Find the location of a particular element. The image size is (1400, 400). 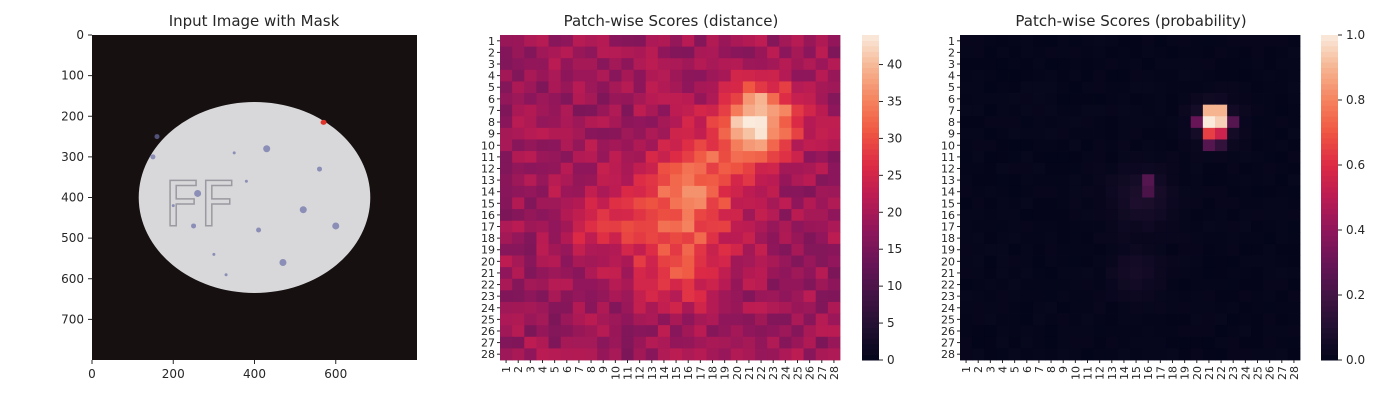

x-tick-label: 15 is located at coordinates (676, 373).